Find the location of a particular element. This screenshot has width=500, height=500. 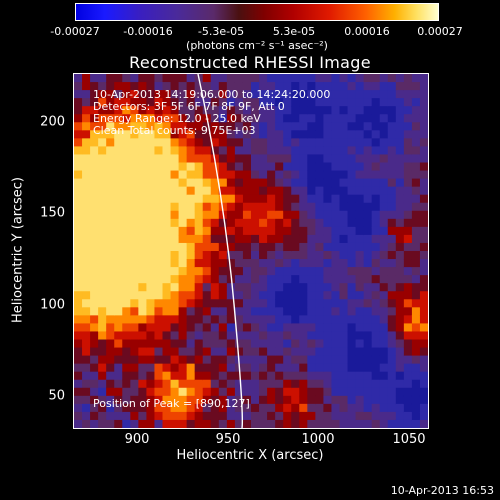

colorbar-units: (photons cm⁻² s⁻¹ asec⁻²) is located at coordinates (257, 45).